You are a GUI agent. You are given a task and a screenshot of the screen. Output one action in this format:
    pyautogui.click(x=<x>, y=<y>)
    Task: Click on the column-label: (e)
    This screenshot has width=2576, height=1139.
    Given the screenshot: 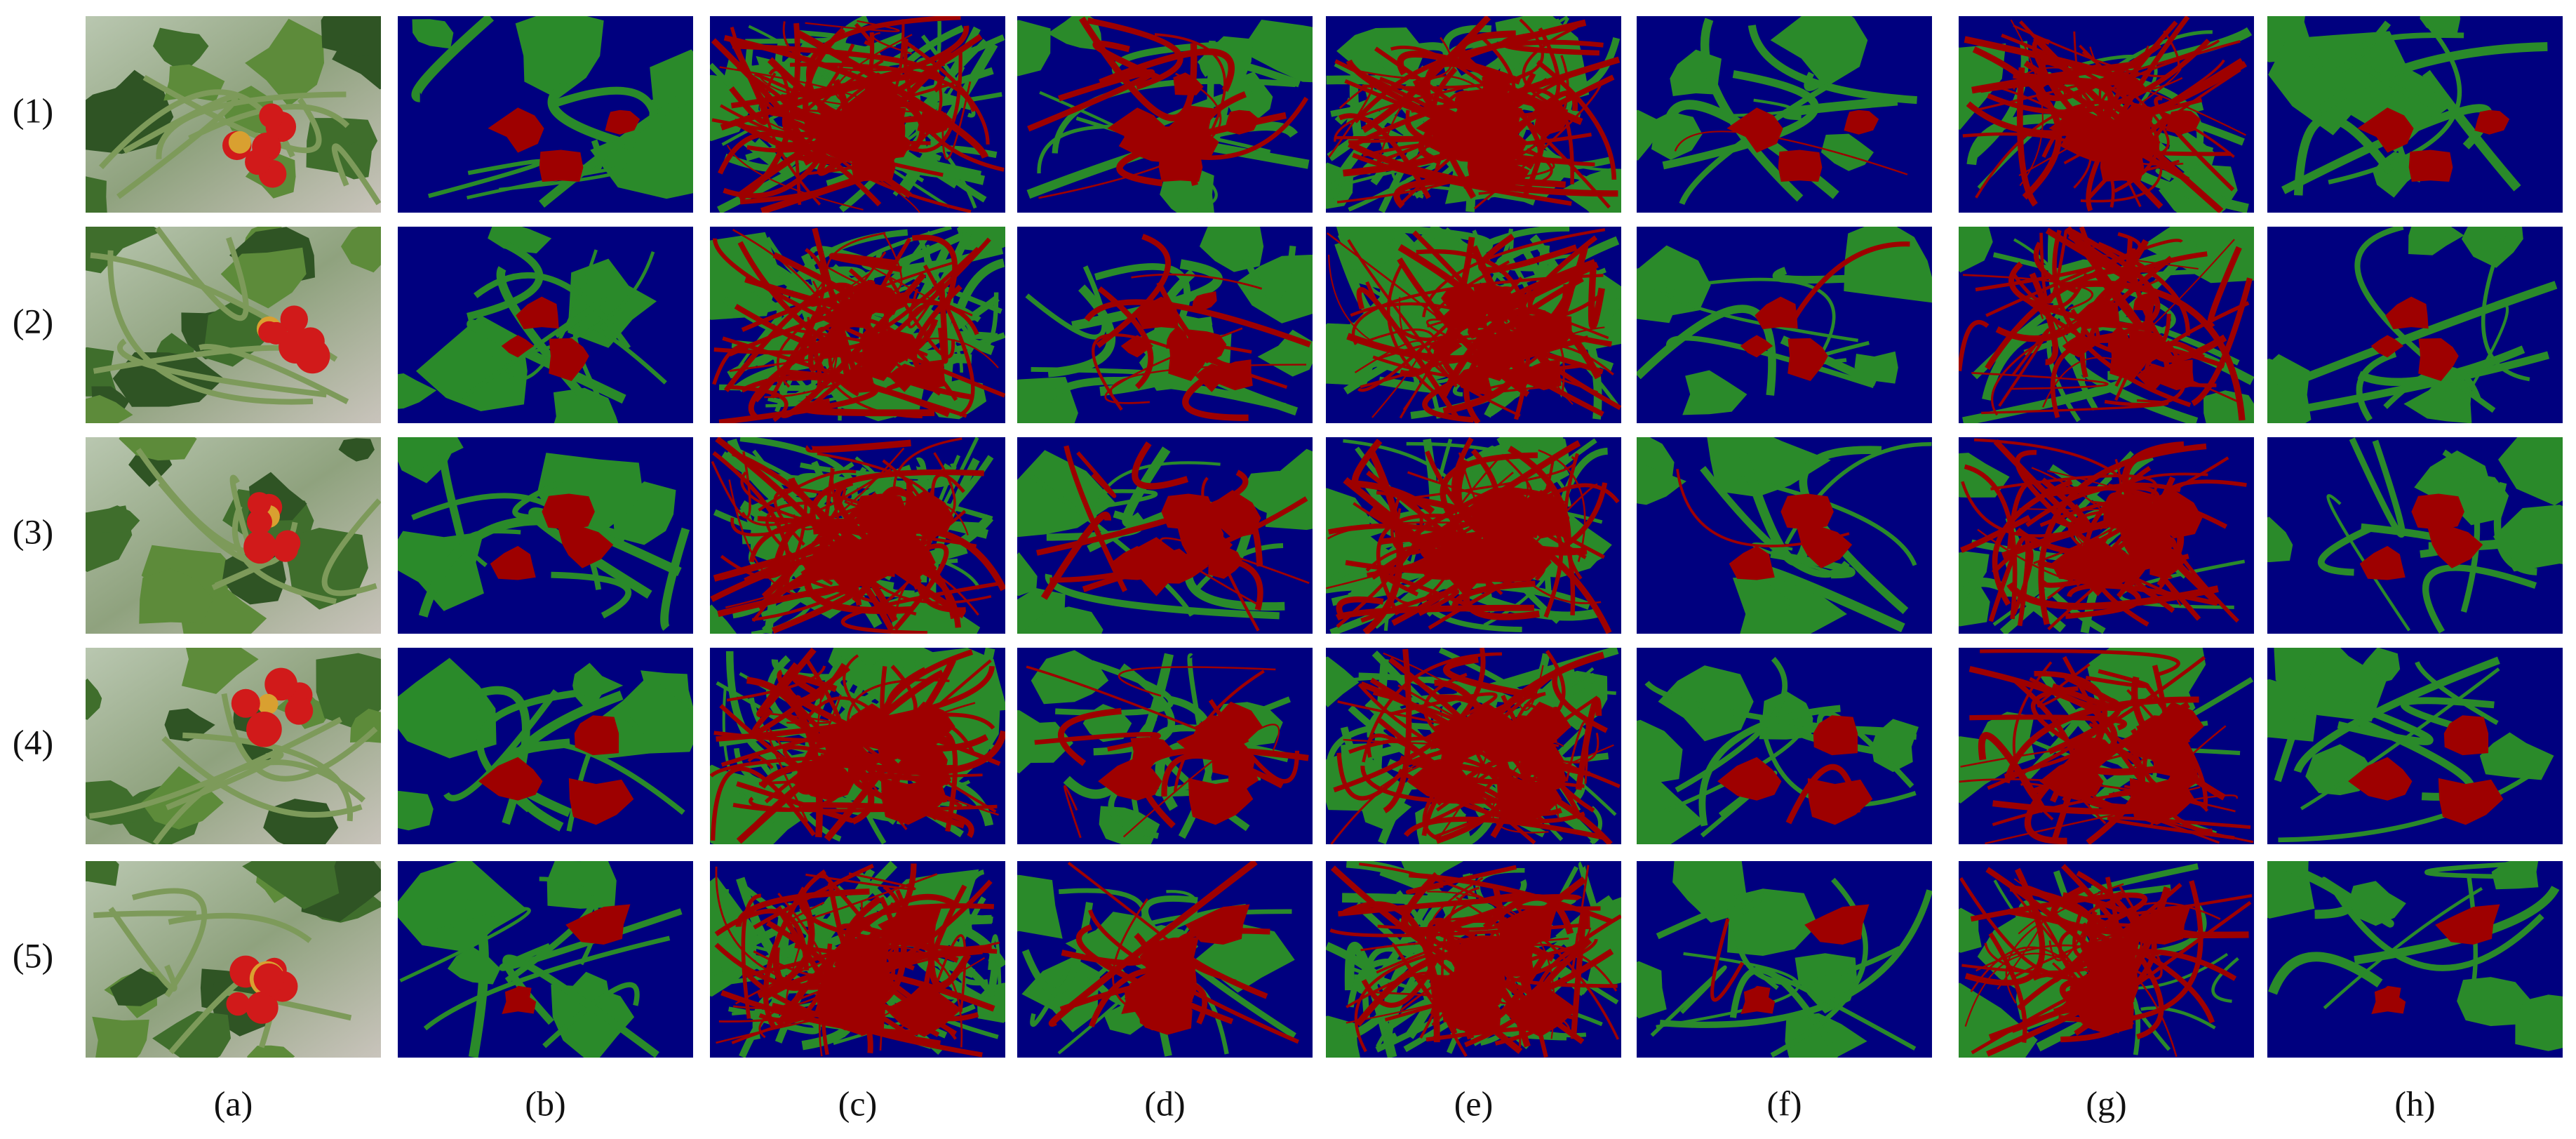 What is the action you would take?
    pyautogui.click(x=1474, y=1103)
    